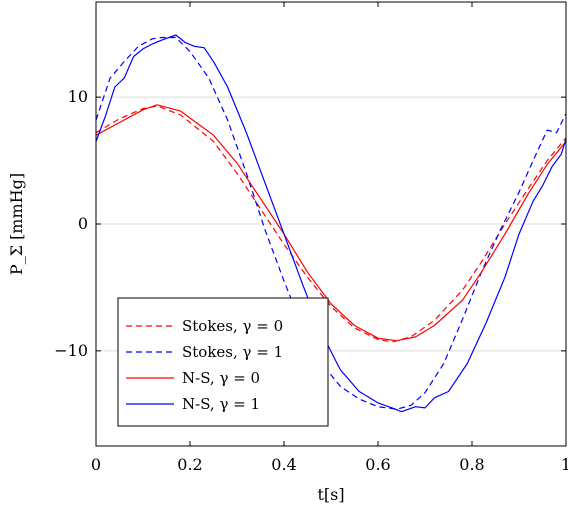 The width and height of the screenshot is (568, 510). Describe the element at coordinates (564, 464) in the screenshot. I see `x-tick-label: 1` at that location.